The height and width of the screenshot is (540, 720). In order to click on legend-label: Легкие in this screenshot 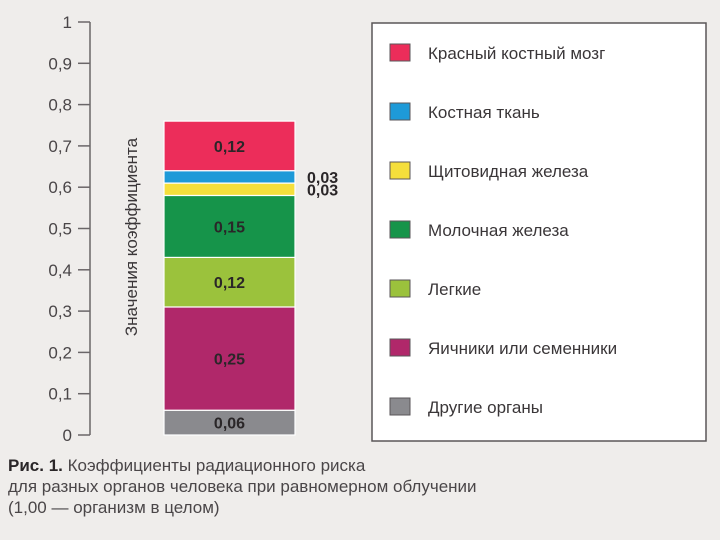, I will do `click(454, 289)`.